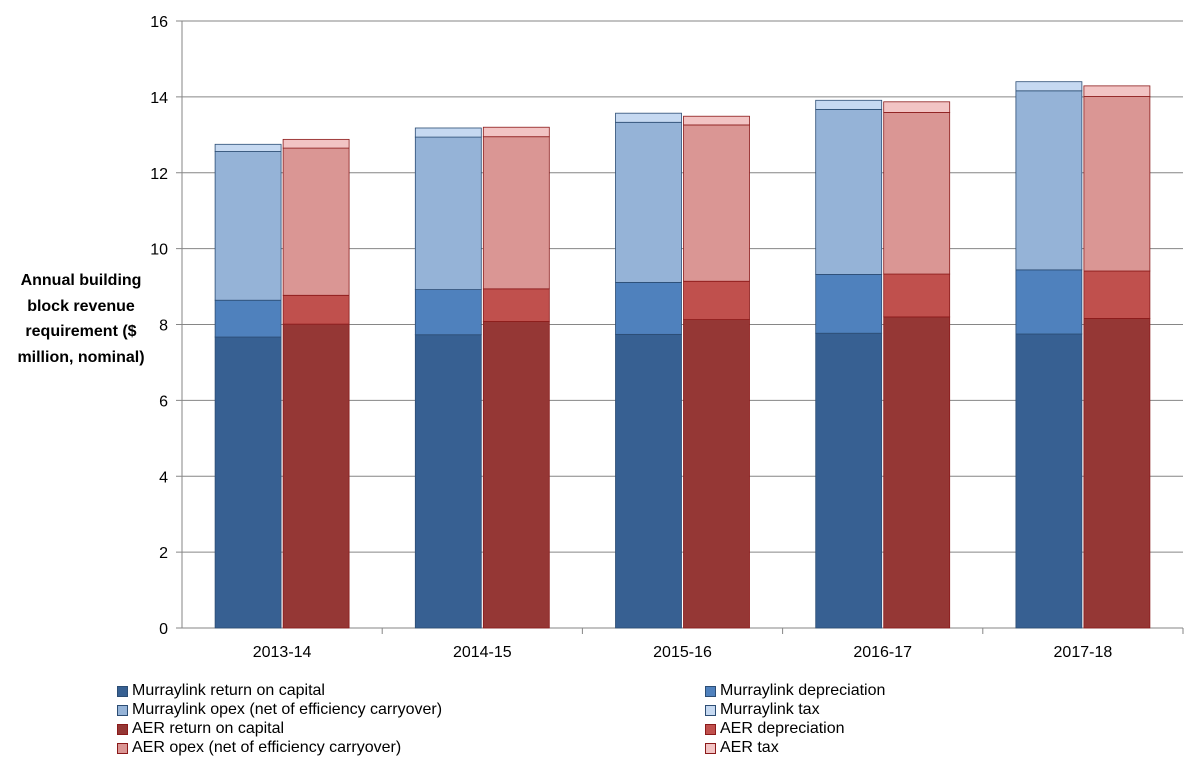  Describe the element at coordinates (267, 747) in the screenshot. I see `legend-label: AER opex (net of efficiency carryover)` at that location.